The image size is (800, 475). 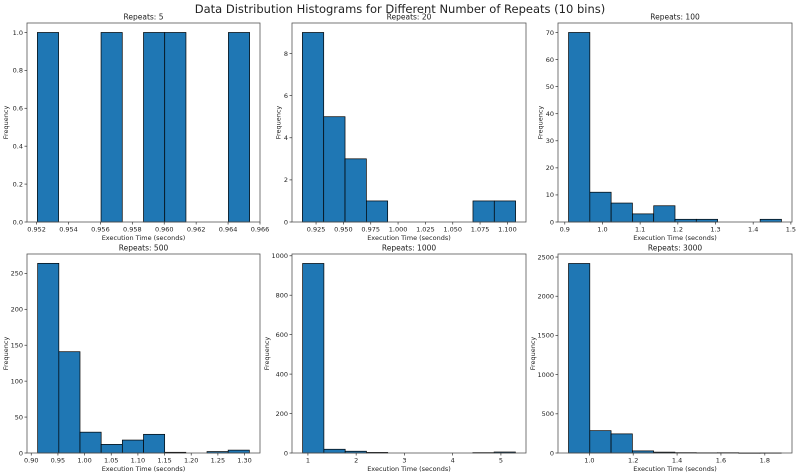 What do you see at coordinates (452, 230) in the screenshot?
I see `x-tick-label: 1.050` at bounding box center [452, 230].